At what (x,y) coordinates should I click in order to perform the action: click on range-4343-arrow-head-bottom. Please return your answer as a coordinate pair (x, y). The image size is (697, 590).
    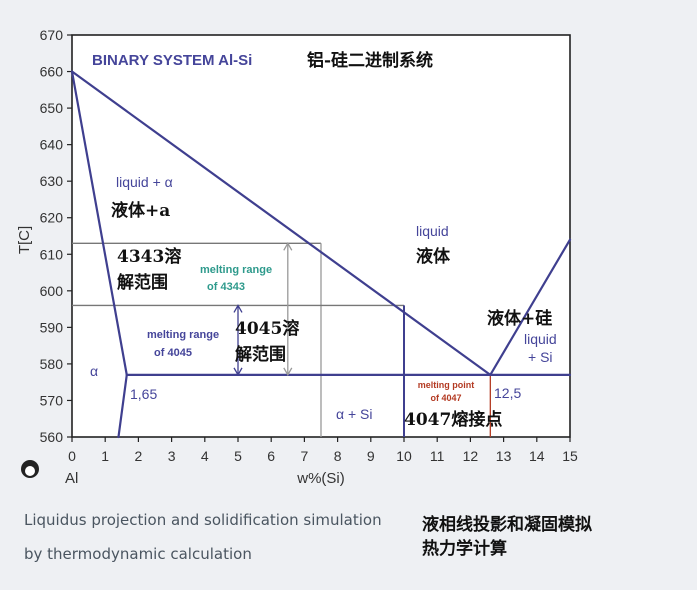
    Looking at the image, I should click on (288, 372).